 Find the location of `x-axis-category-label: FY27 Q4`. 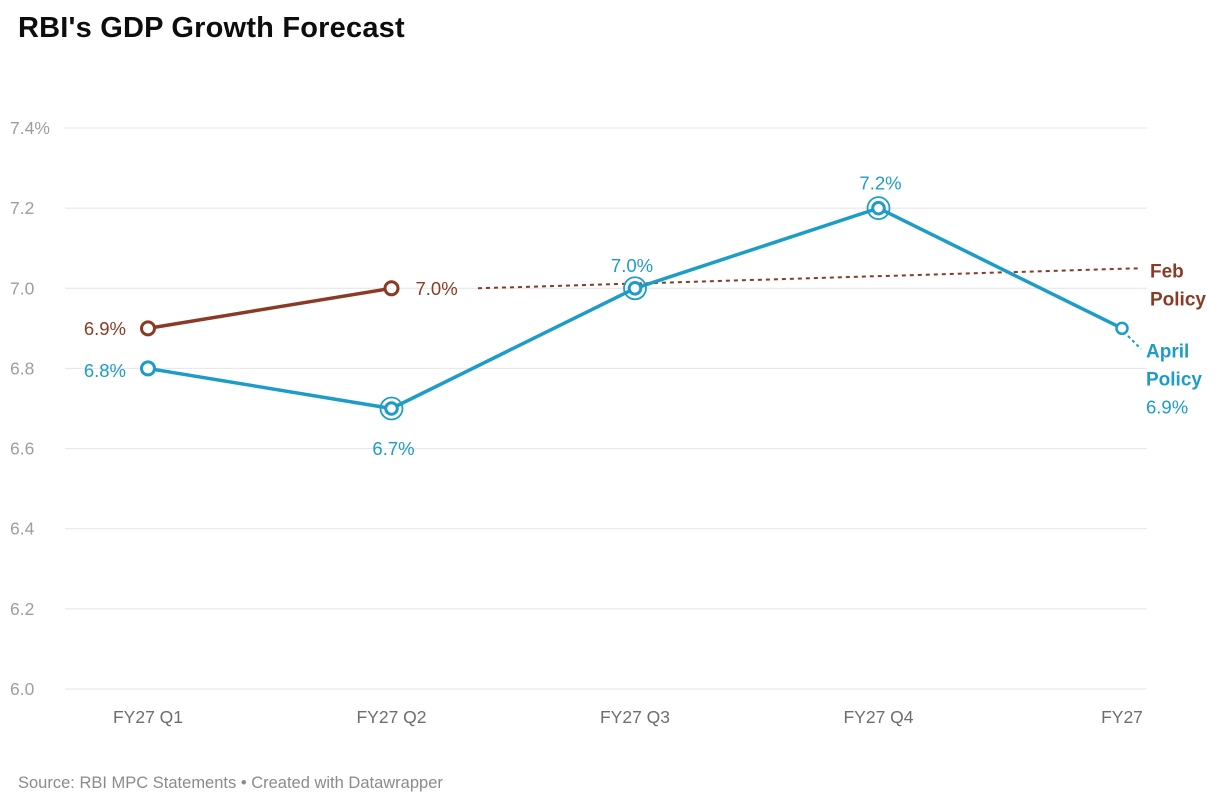

x-axis-category-label: FY27 Q4 is located at coordinates (878, 717).